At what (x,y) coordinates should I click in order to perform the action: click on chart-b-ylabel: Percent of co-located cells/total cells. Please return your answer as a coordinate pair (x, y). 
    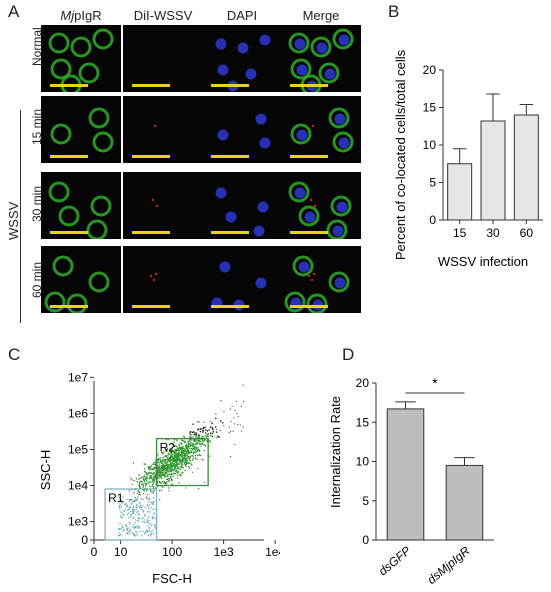
    Looking at the image, I should click on (400, 154).